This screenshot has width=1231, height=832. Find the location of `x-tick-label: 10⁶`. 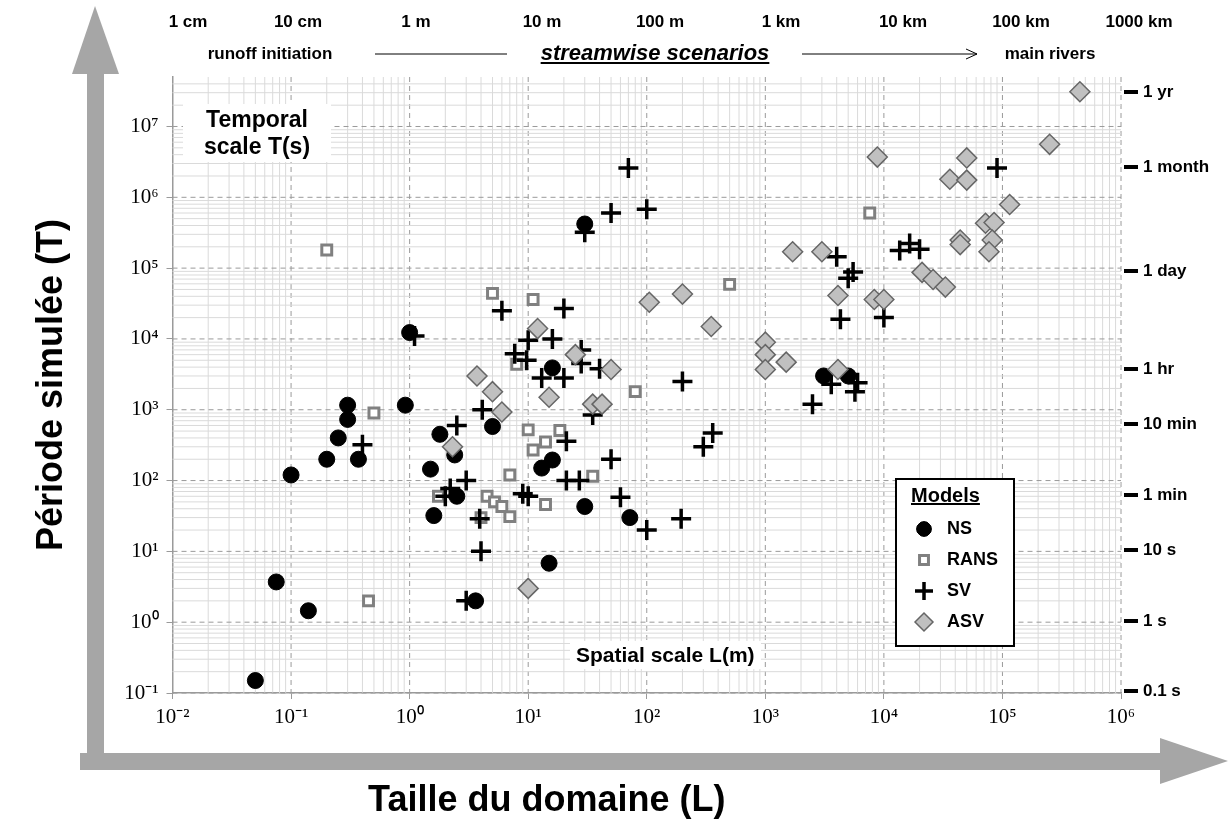

x-tick-label: 10⁶ is located at coordinates (1121, 716).